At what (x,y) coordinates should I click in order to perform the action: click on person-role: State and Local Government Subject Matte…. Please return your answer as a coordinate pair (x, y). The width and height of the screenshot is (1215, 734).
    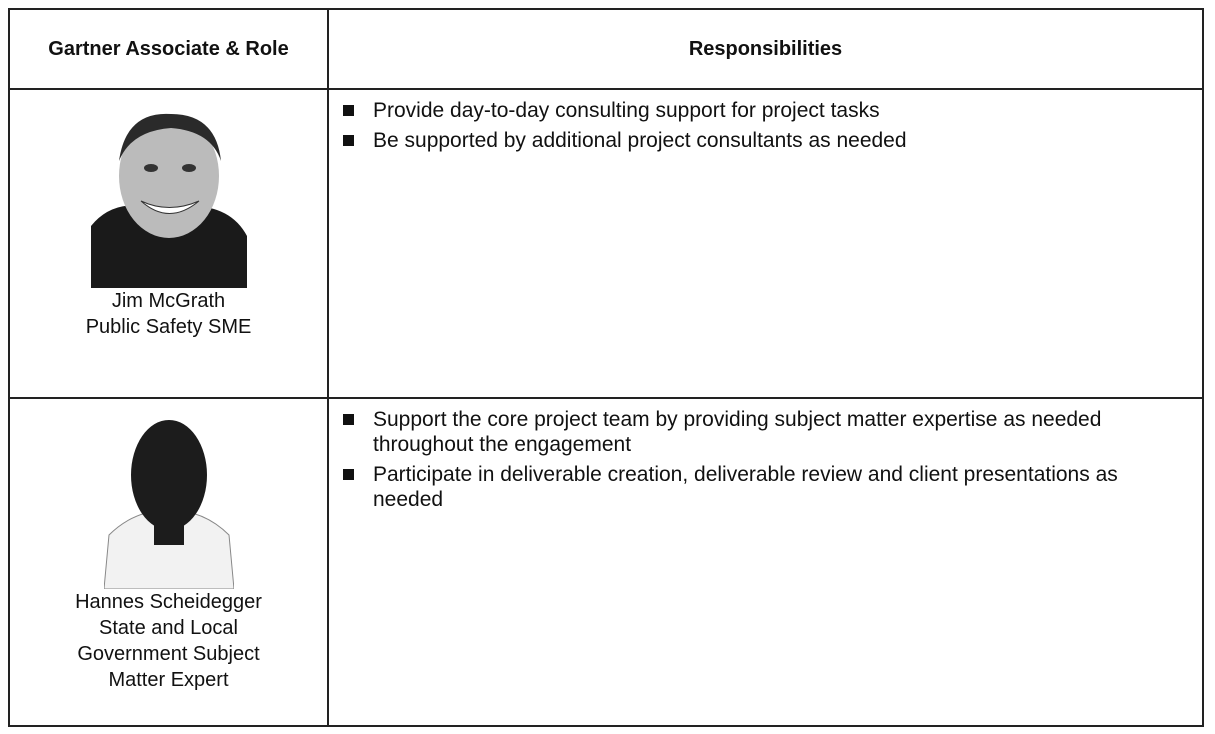
    Looking at the image, I should click on (168, 654).